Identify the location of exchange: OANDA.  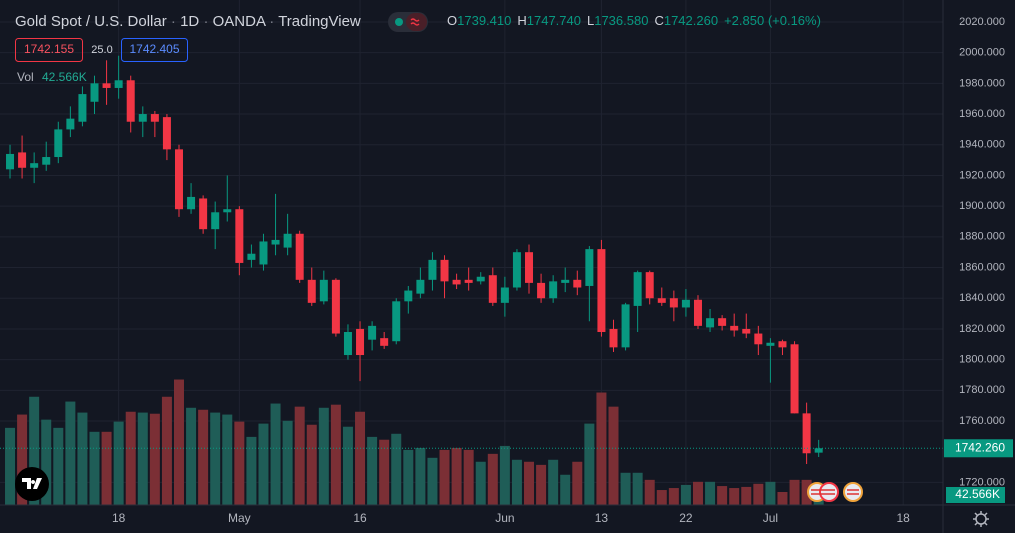
(239, 21).